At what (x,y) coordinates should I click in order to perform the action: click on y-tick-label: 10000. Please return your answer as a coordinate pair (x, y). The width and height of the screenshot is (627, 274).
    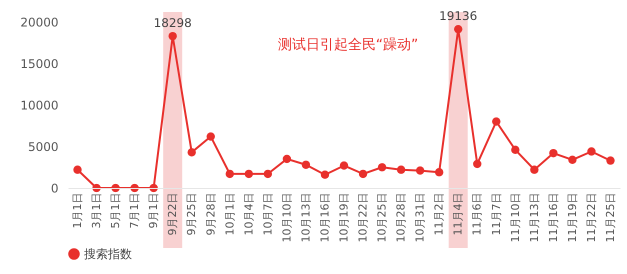
    Looking at the image, I should click on (39, 105).